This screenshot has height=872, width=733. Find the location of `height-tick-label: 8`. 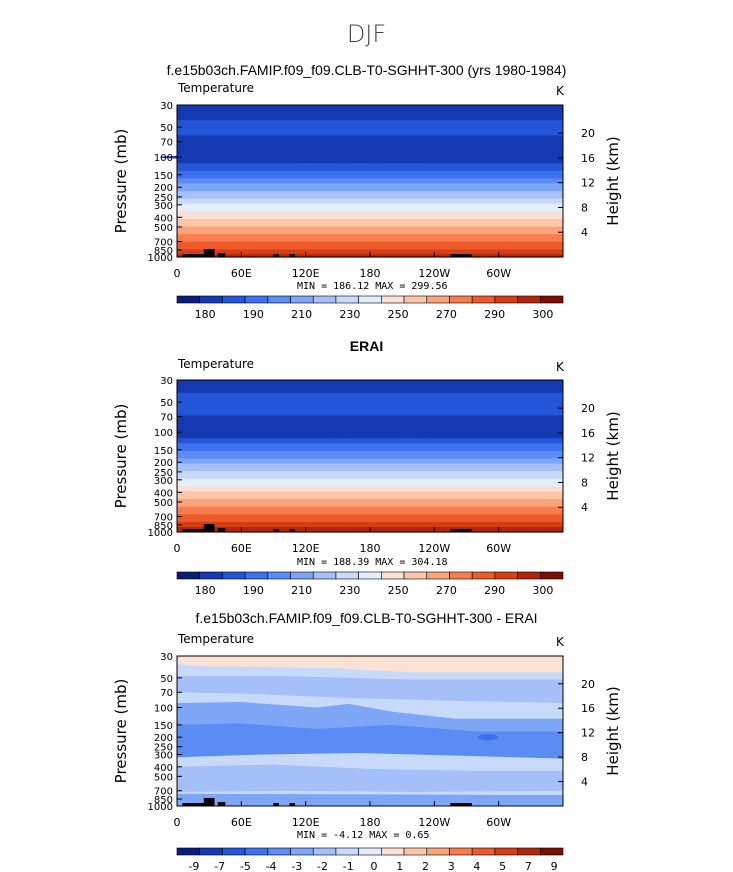

height-tick-label: 8 is located at coordinates (584, 482).